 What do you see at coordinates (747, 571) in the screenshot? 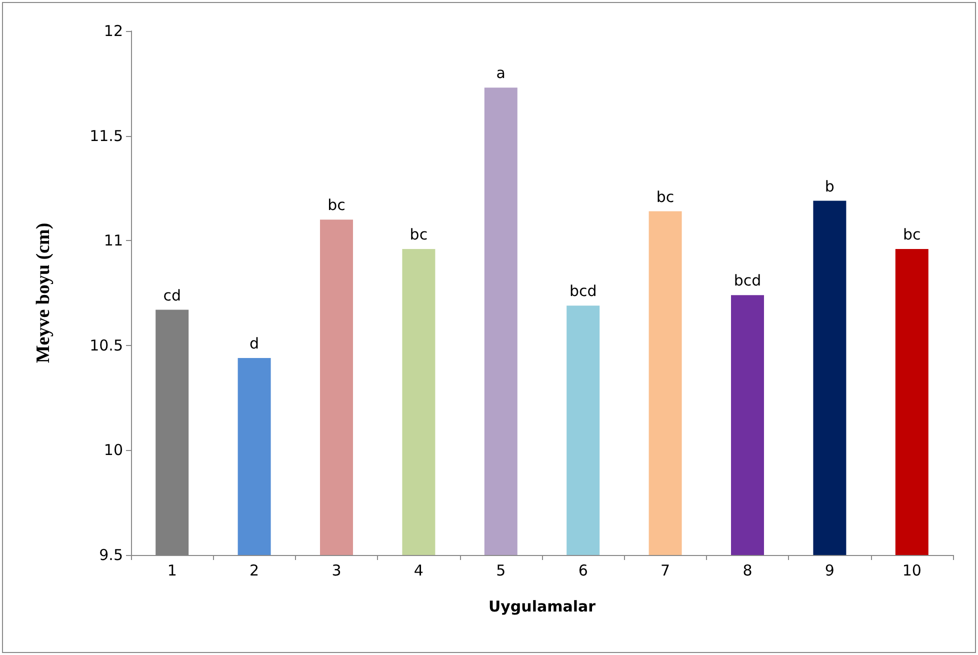
I see `x-tick-label: 8` at bounding box center [747, 571].